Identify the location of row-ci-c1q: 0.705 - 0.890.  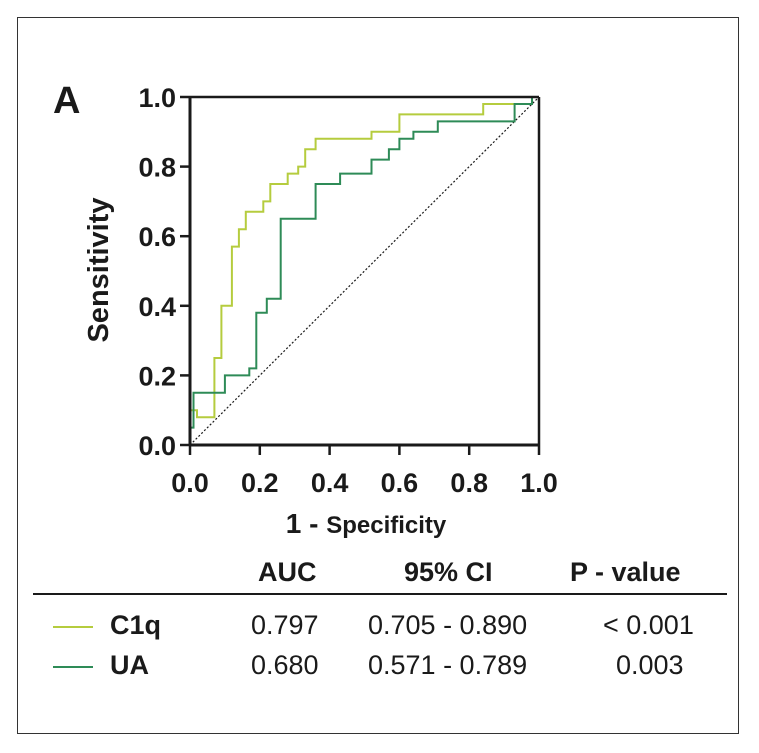
(448, 625).